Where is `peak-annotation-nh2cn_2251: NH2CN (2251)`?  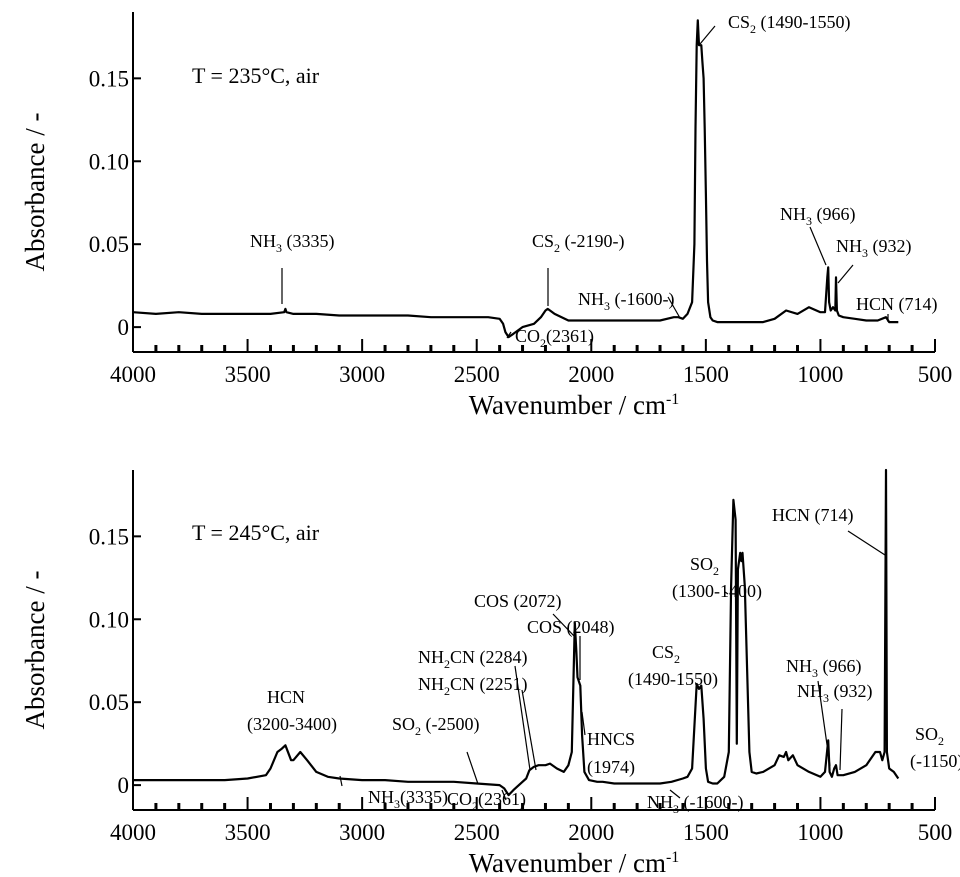 peak-annotation-nh2cn_2251: NH2CN (2251) is located at coordinates (473, 686).